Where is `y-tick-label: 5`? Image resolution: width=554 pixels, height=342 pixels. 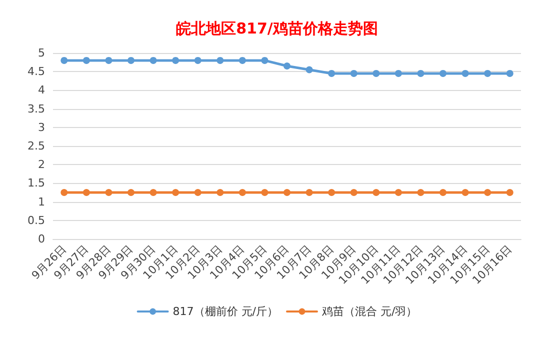 y-tick-label: 5 is located at coordinates (41, 53).